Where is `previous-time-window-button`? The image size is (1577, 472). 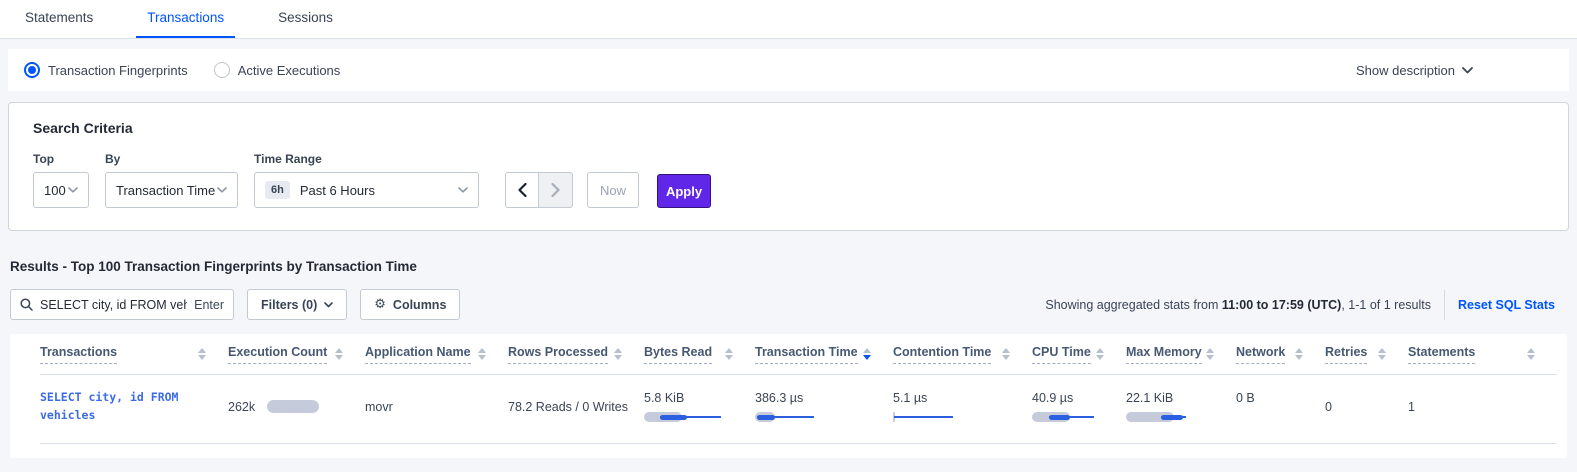 previous-time-window-button is located at coordinates (522, 190).